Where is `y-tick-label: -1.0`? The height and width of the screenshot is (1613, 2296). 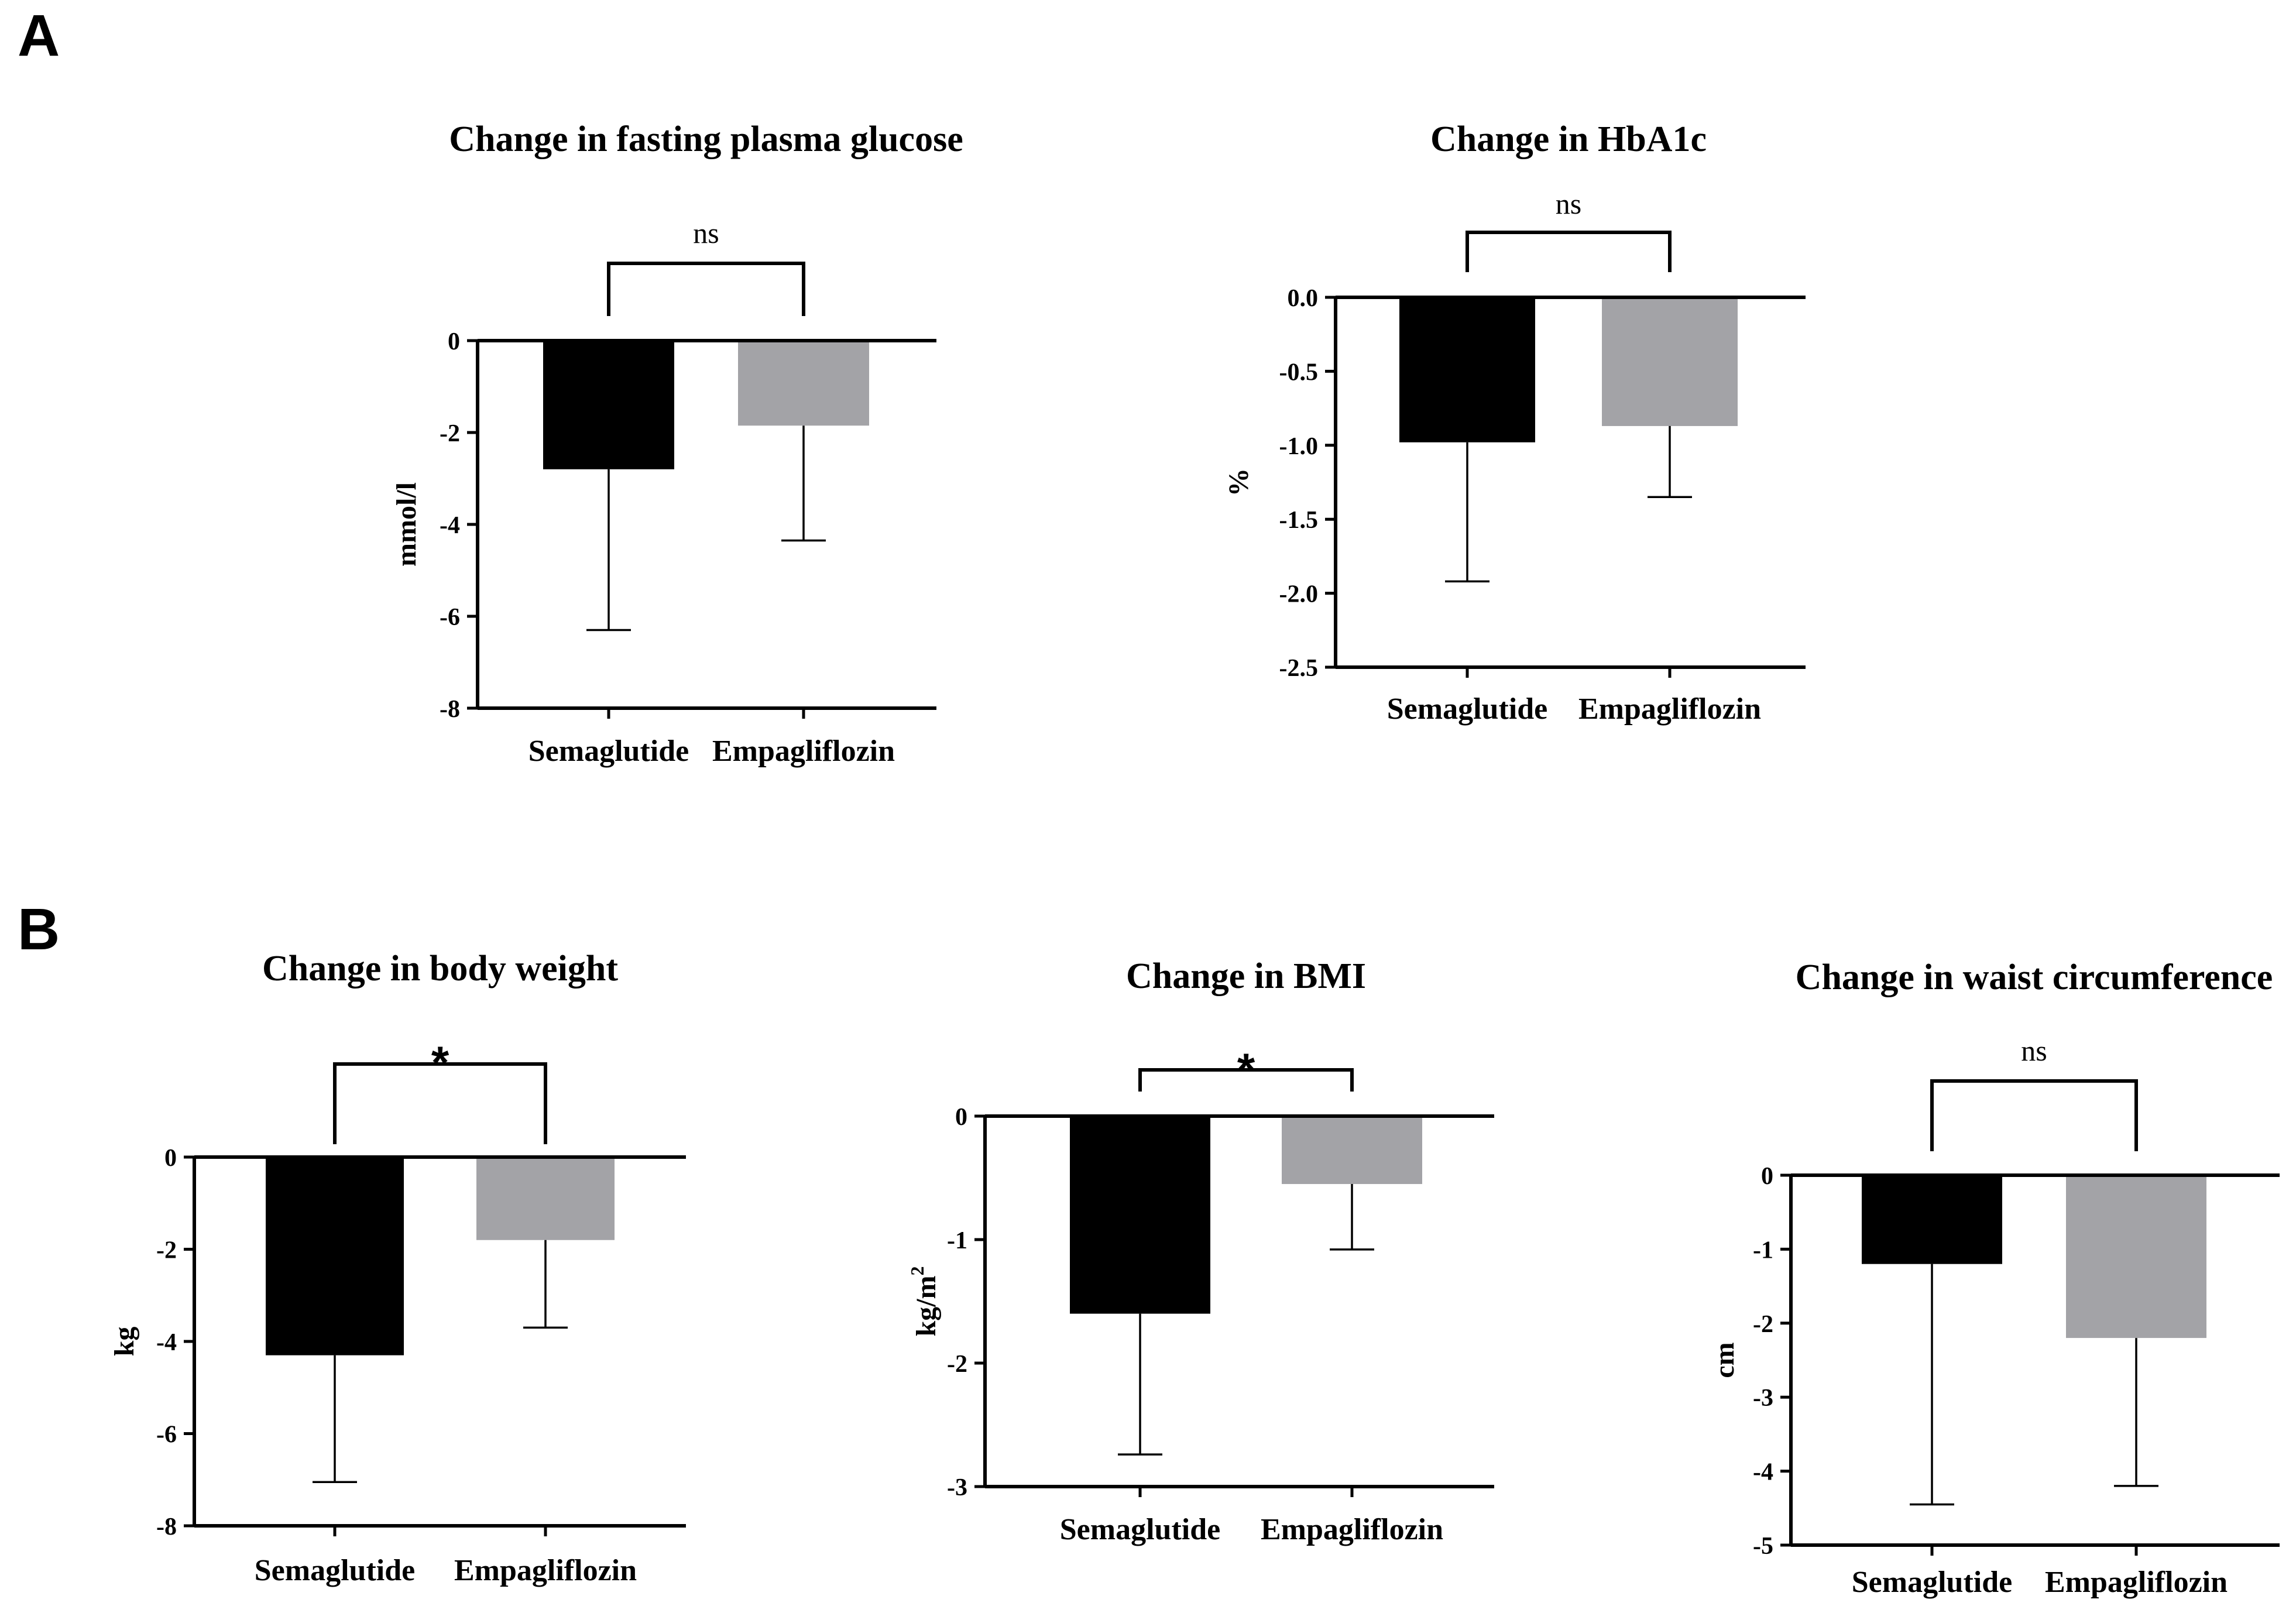
y-tick-label: -1.0 is located at coordinates (1299, 447).